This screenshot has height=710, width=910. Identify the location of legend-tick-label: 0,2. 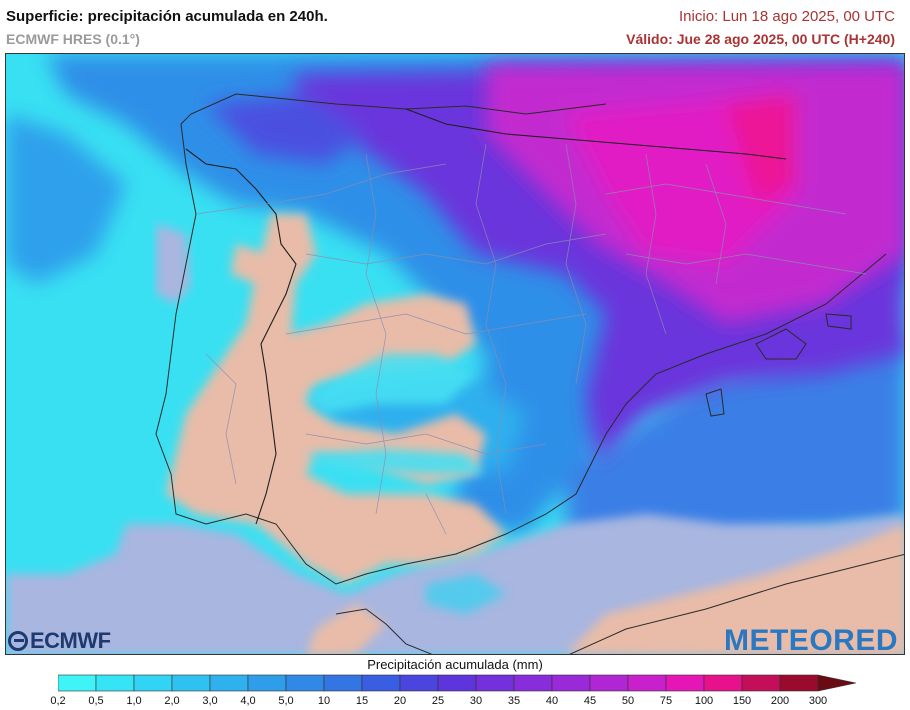
(58, 701).